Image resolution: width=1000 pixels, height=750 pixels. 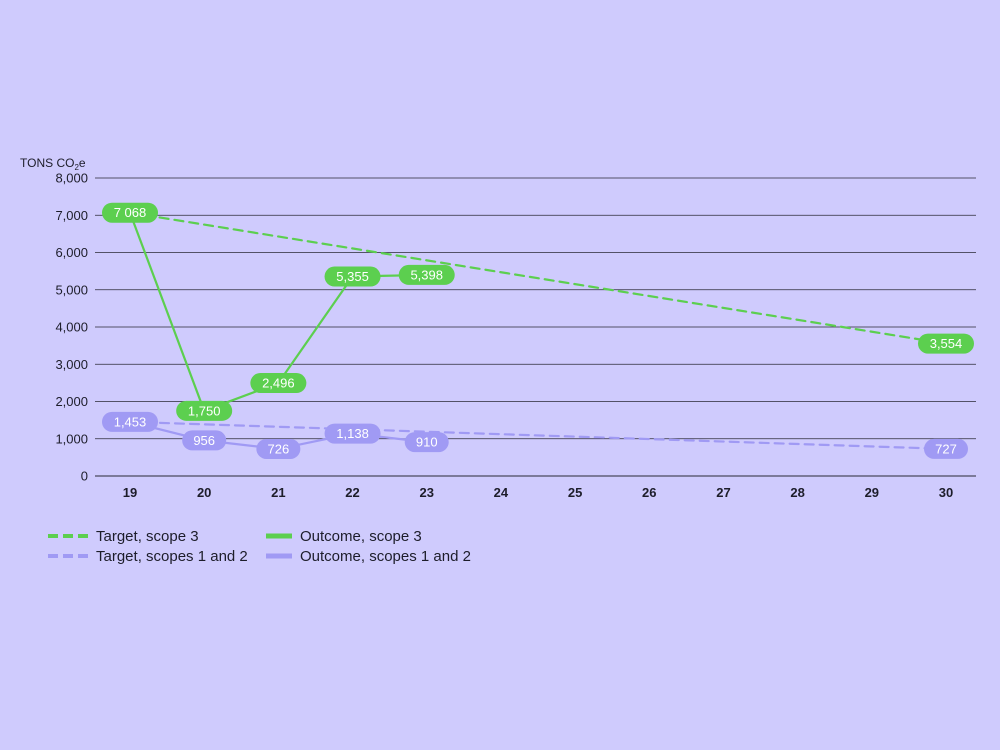 I want to click on x-tick-label: 22, so click(x=352, y=492).